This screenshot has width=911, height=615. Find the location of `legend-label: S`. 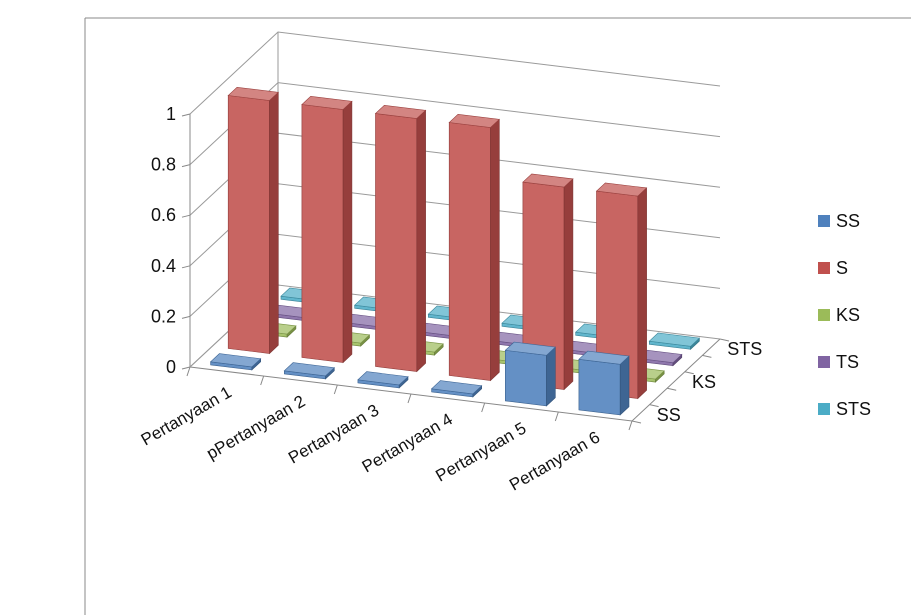

legend-label: S is located at coordinates (842, 268).